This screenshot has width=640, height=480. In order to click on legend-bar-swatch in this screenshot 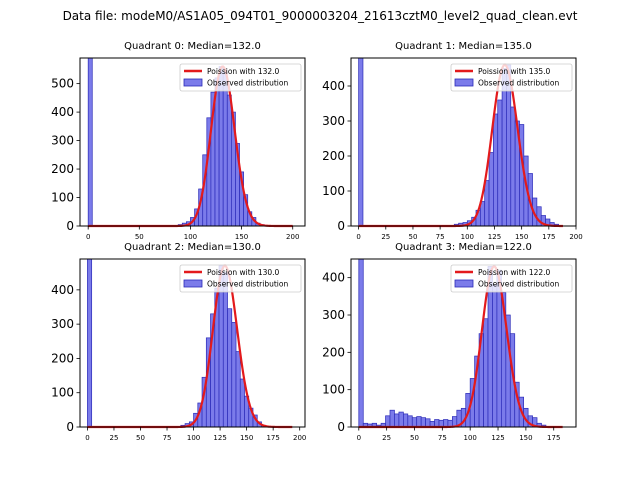, I will do `click(193, 82)`.